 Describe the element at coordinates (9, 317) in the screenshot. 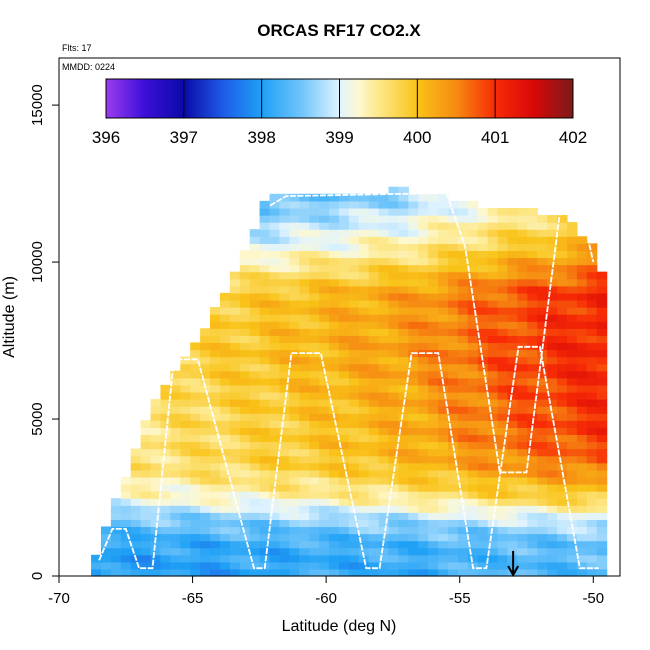

I see `y-axis-label: Altitude (m)` at that location.